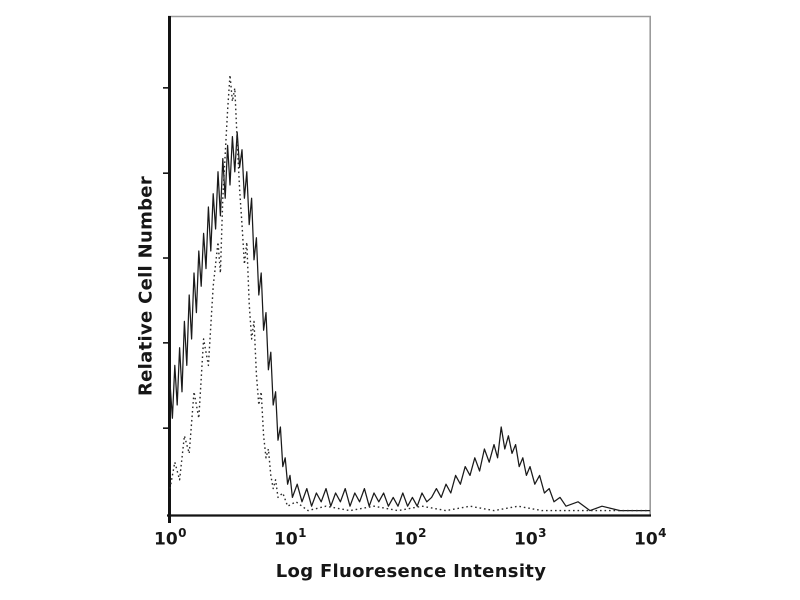  What do you see at coordinates (170, 538) in the screenshot?
I see `x-tick-label-10e0: 100` at bounding box center [170, 538].